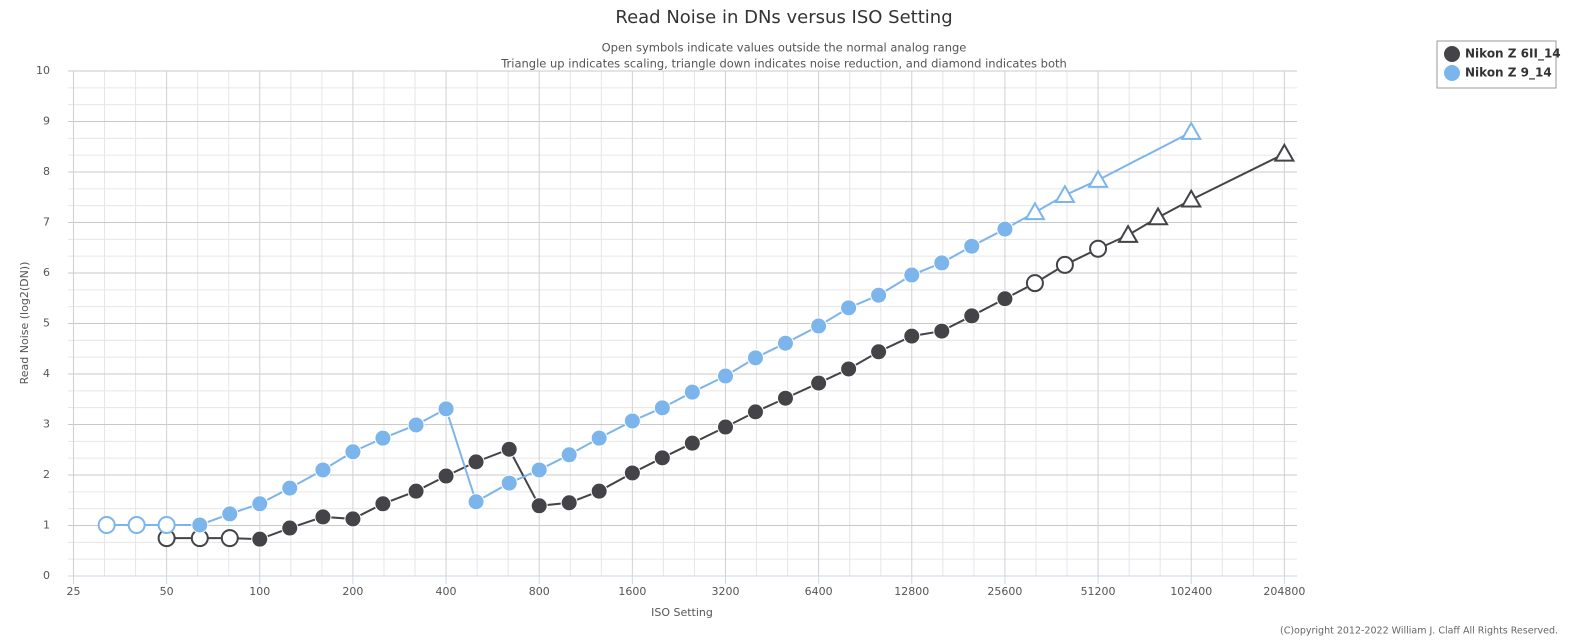 This screenshot has height=642, width=1575. What do you see at coordinates (446, 591) in the screenshot?
I see `x-tick-label: 400` at bounding box center [446, 591].